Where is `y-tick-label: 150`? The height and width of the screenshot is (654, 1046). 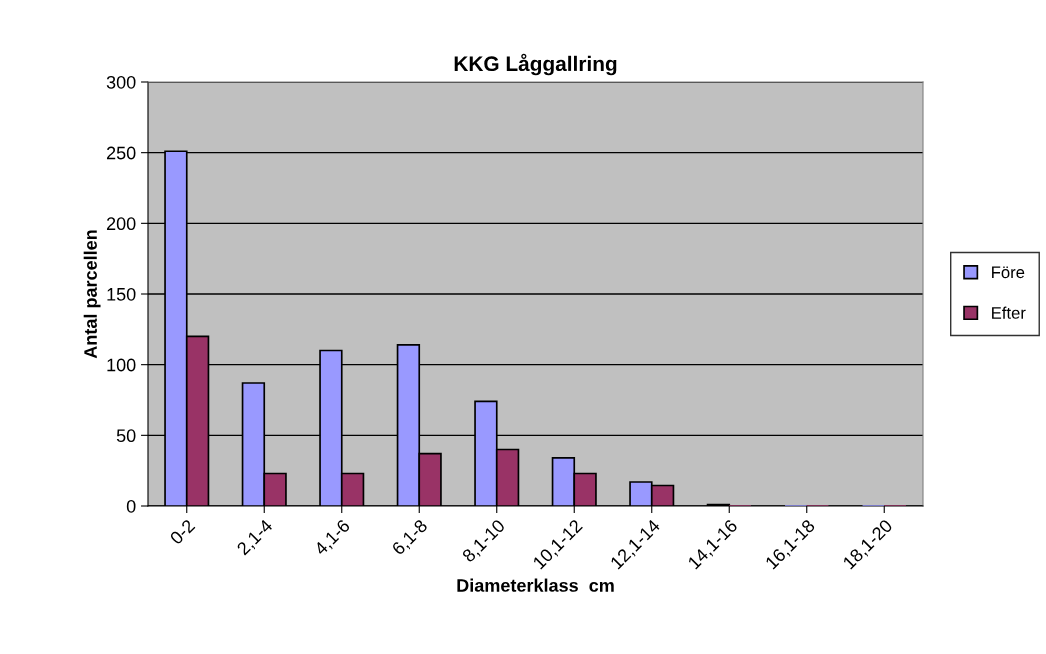 y-tick-label: 150 is located at coordinates (121, 294).